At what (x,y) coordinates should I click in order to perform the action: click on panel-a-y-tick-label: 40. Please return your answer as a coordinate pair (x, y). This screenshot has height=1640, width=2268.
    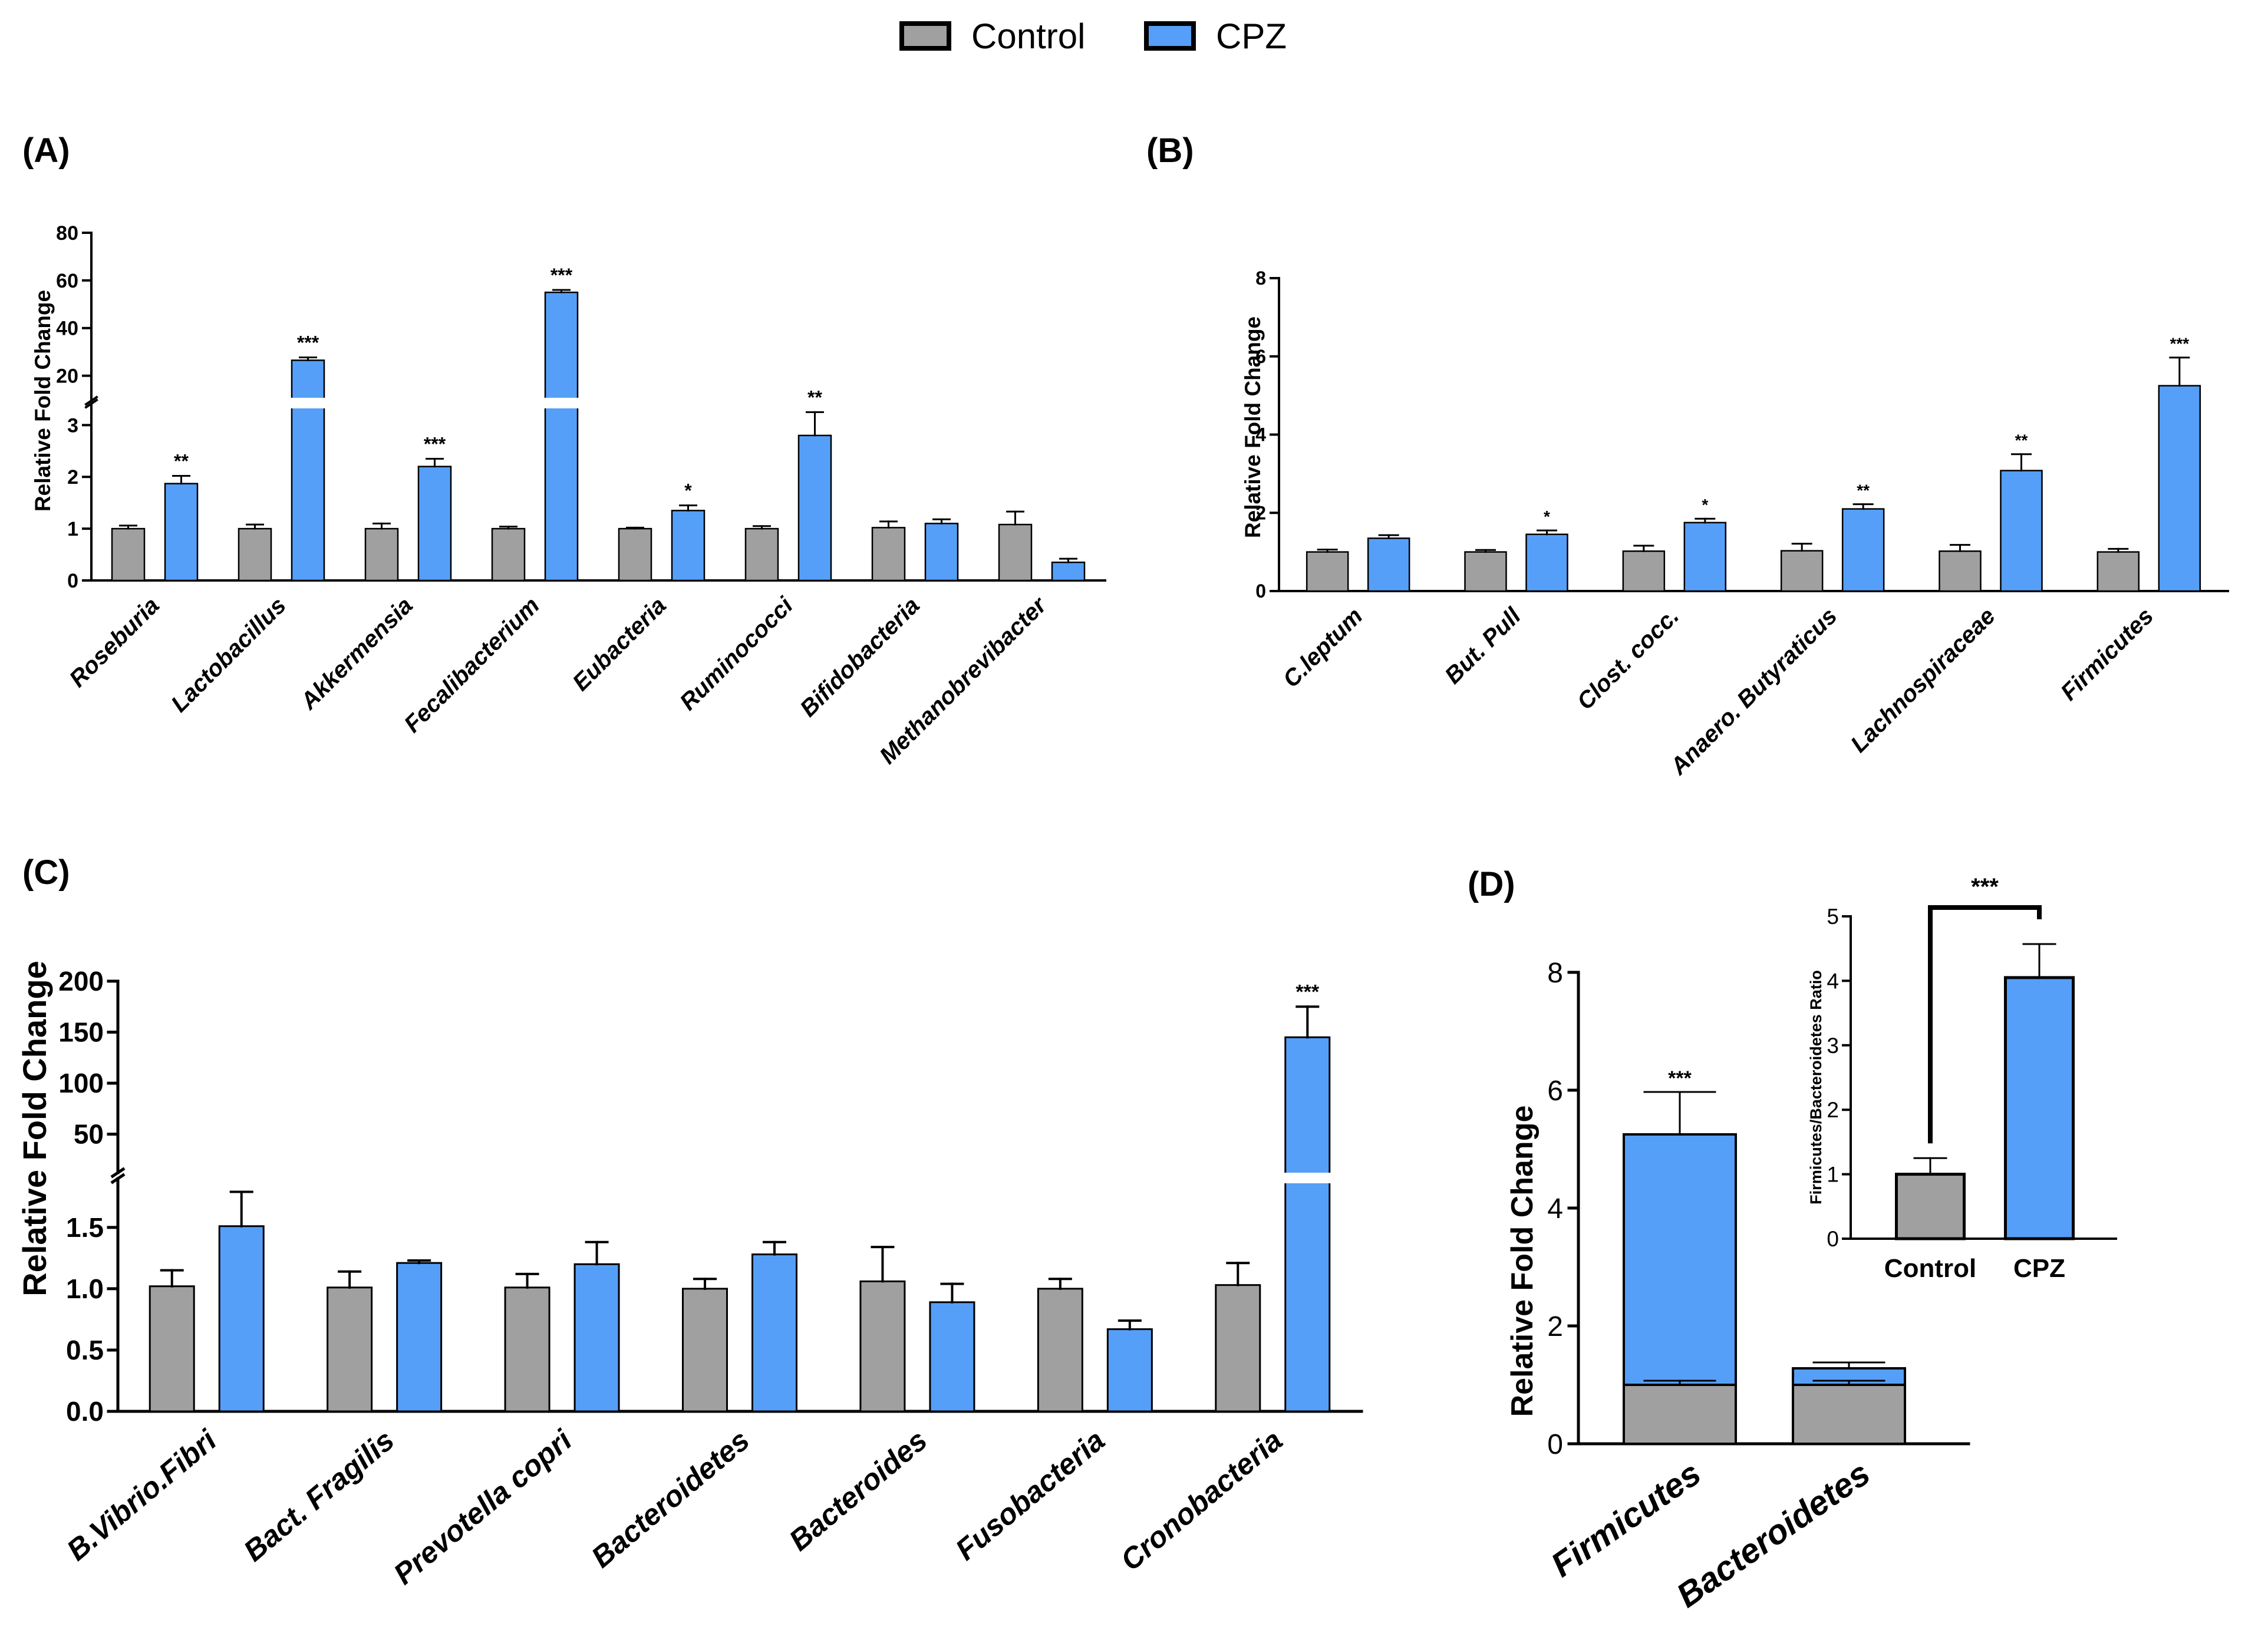
    Looking at the image, I should click on (67, 329).